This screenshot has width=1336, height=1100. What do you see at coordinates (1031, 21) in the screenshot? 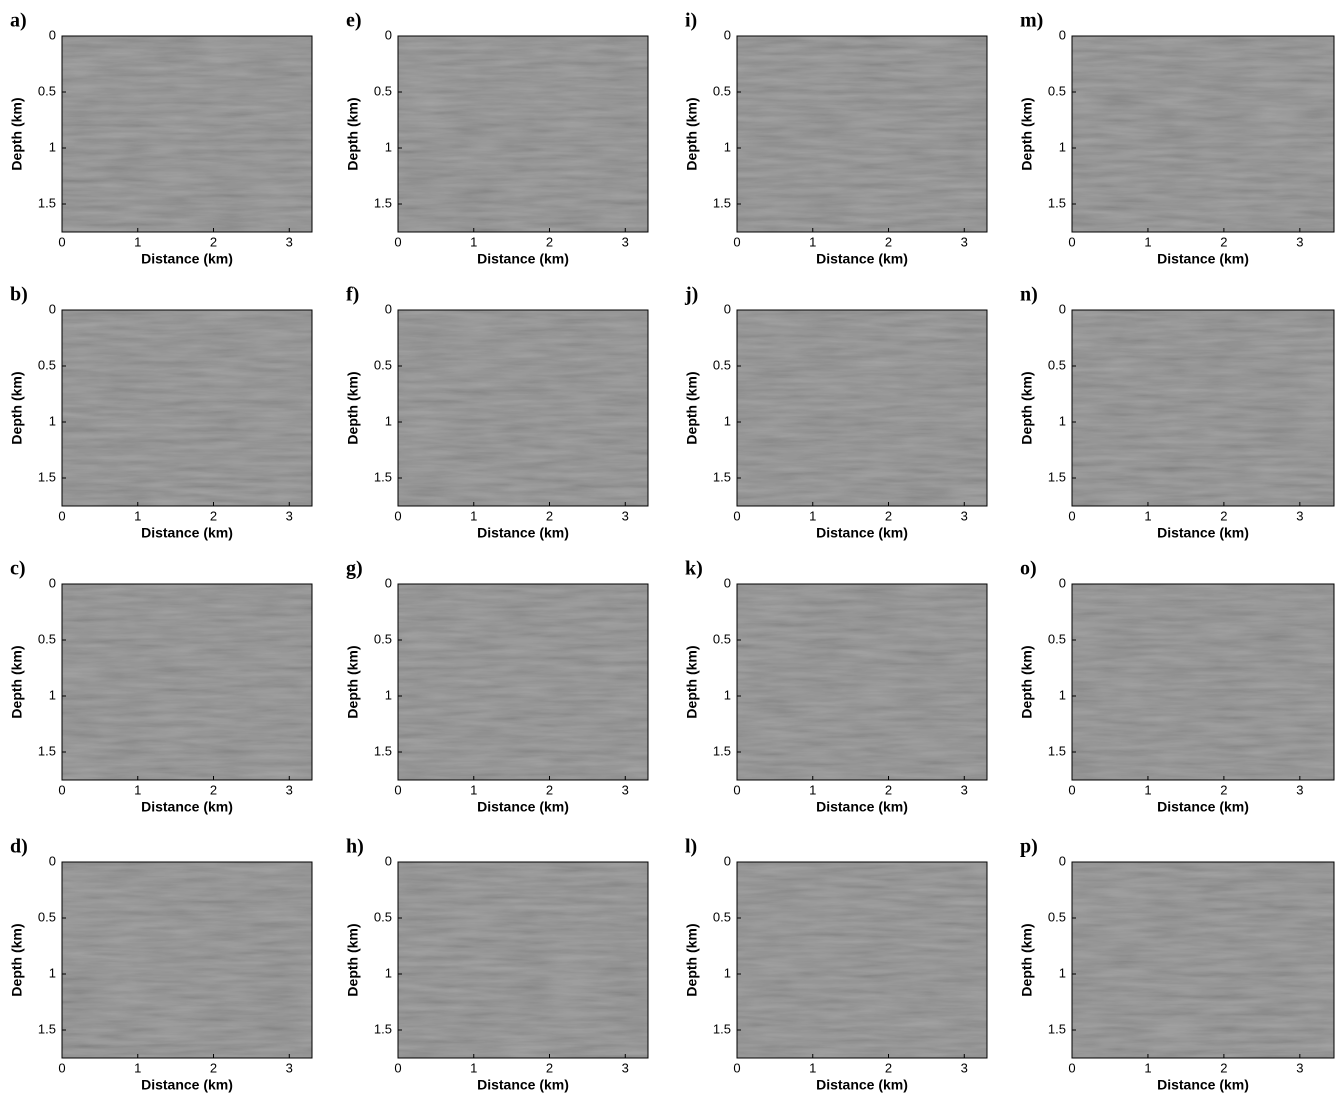
I see `panel-label: m)` at bounding box center [1031, 21].